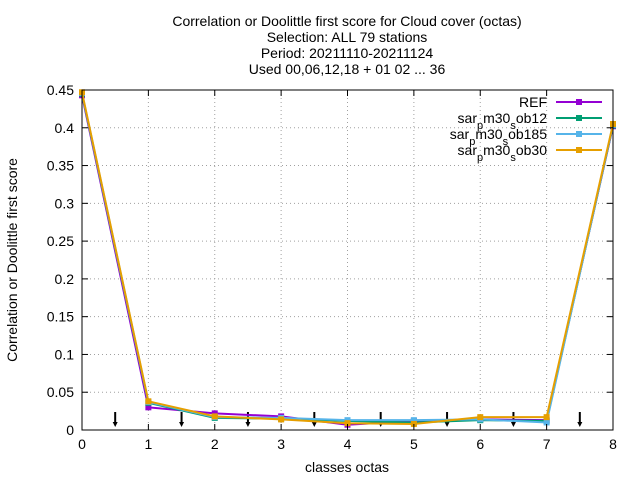 The image size is (640, 480). Describe the element at coordinates (12, 260) in the screenshot. I see `y-axis-label: Correlation or Doolittle first score` at that location.